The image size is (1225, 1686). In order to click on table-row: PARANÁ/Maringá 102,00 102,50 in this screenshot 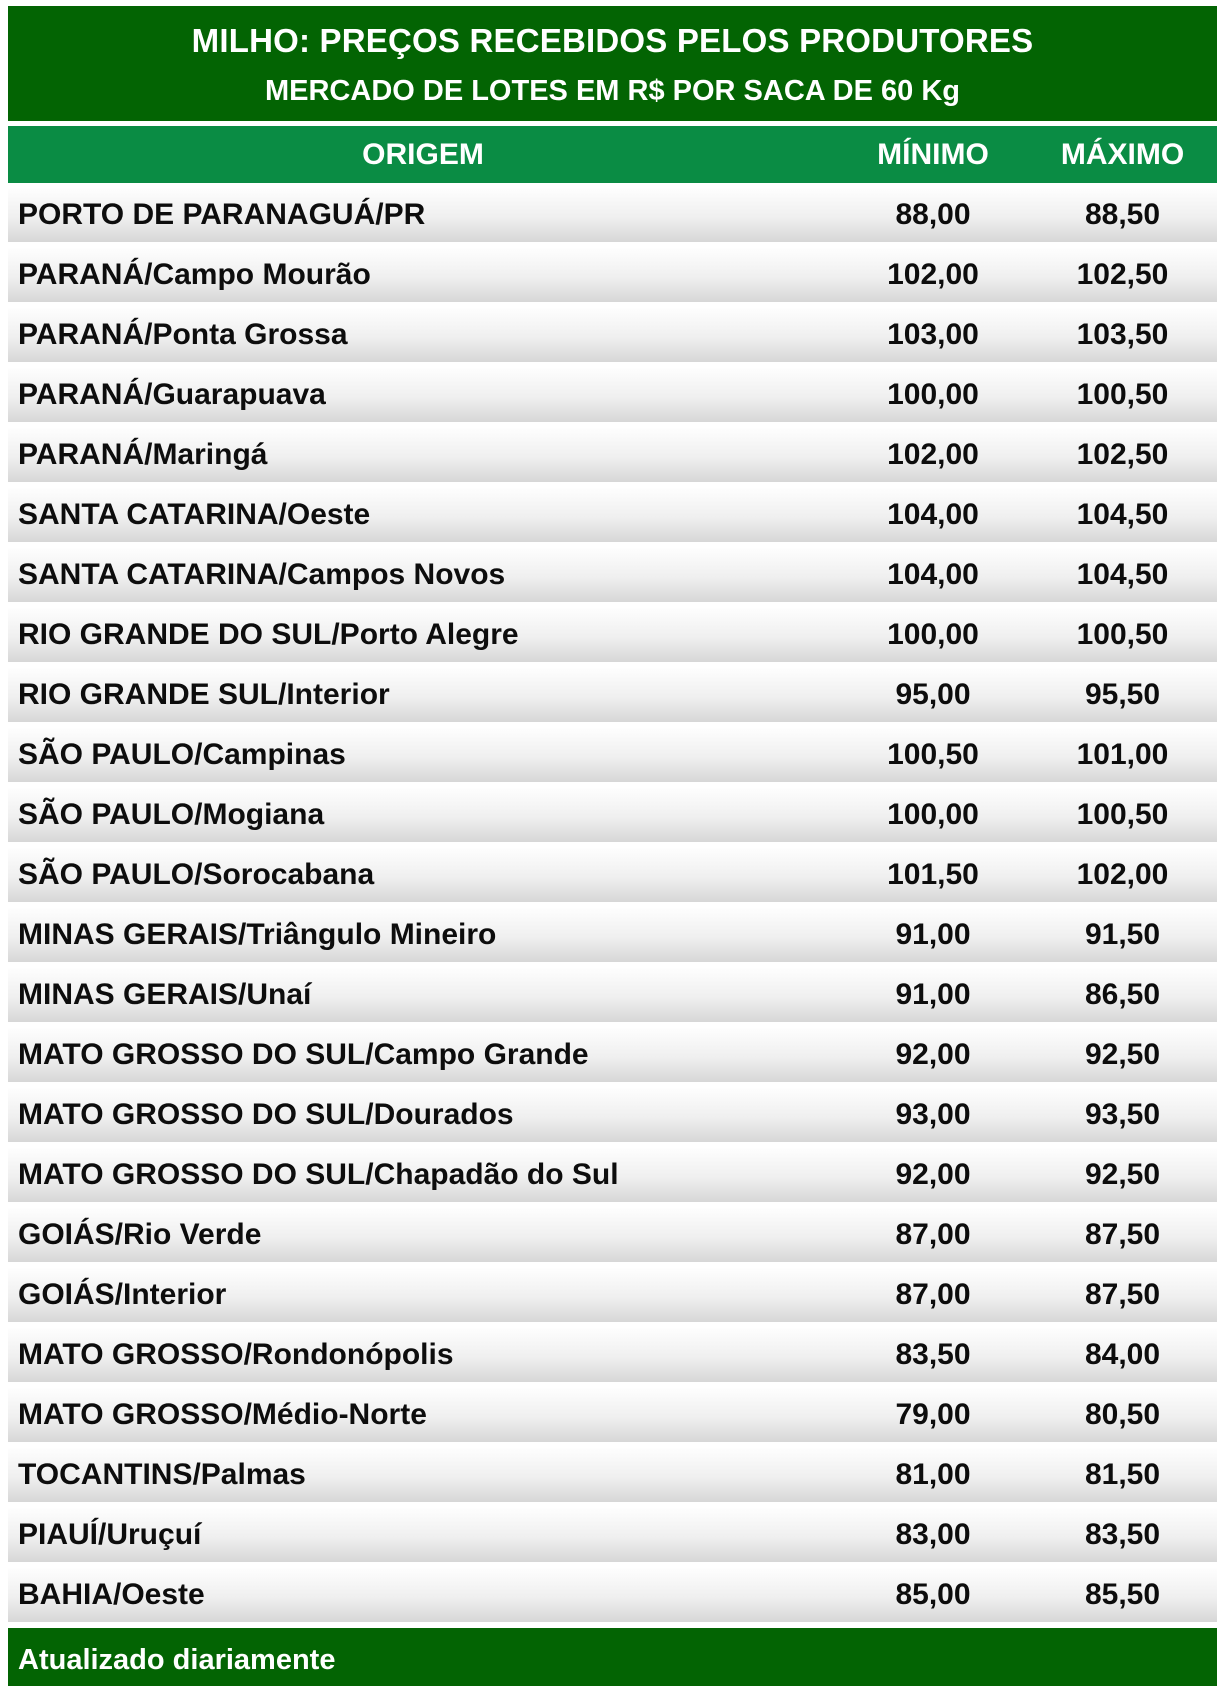, I will do `click(612, 455)`.